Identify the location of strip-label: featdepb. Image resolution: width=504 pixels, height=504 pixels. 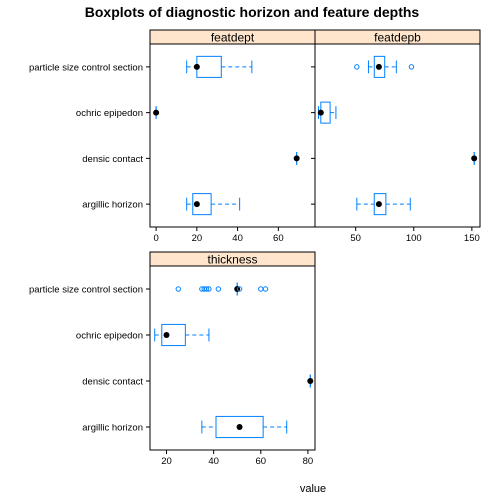
(397, 38).